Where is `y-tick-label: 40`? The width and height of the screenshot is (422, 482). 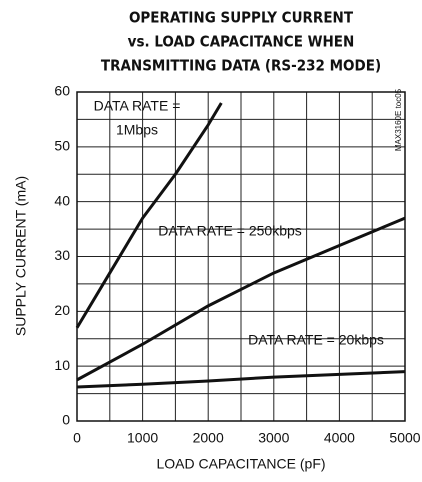 y-tick-label: 40 is located at coordinates (62, 200).